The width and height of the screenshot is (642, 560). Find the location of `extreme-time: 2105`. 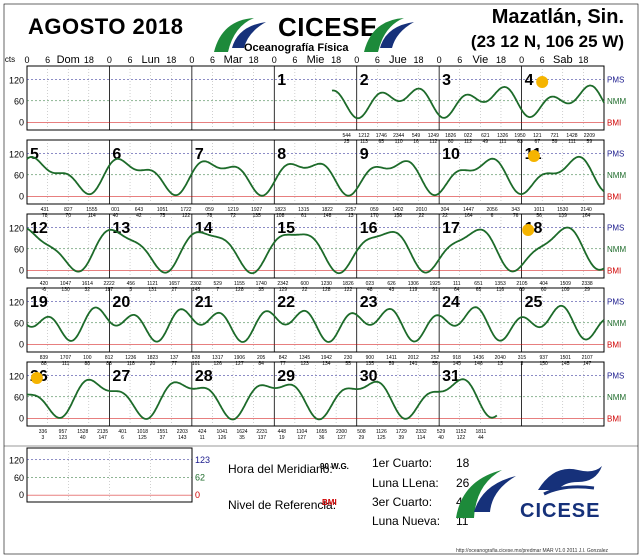

extreme-time: 2105 is located at coordinates (521, 284).